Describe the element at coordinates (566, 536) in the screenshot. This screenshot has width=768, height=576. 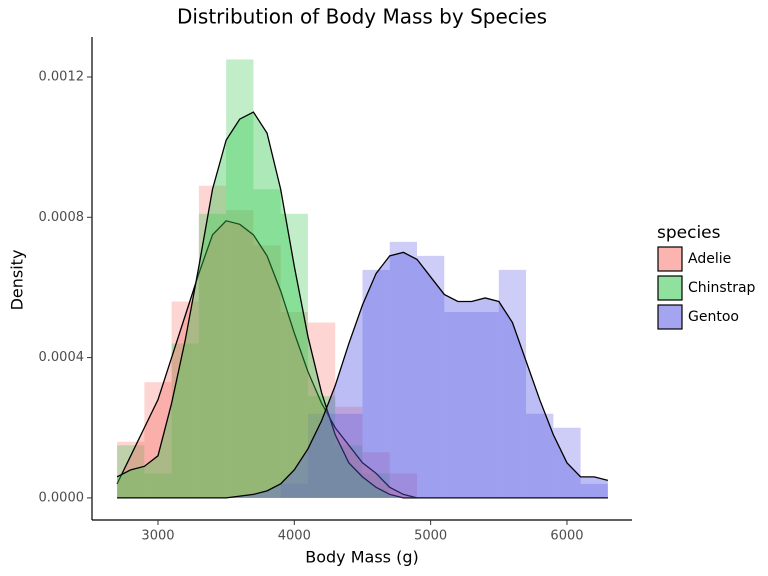
I see `x-tick-label: 6000` at that location.